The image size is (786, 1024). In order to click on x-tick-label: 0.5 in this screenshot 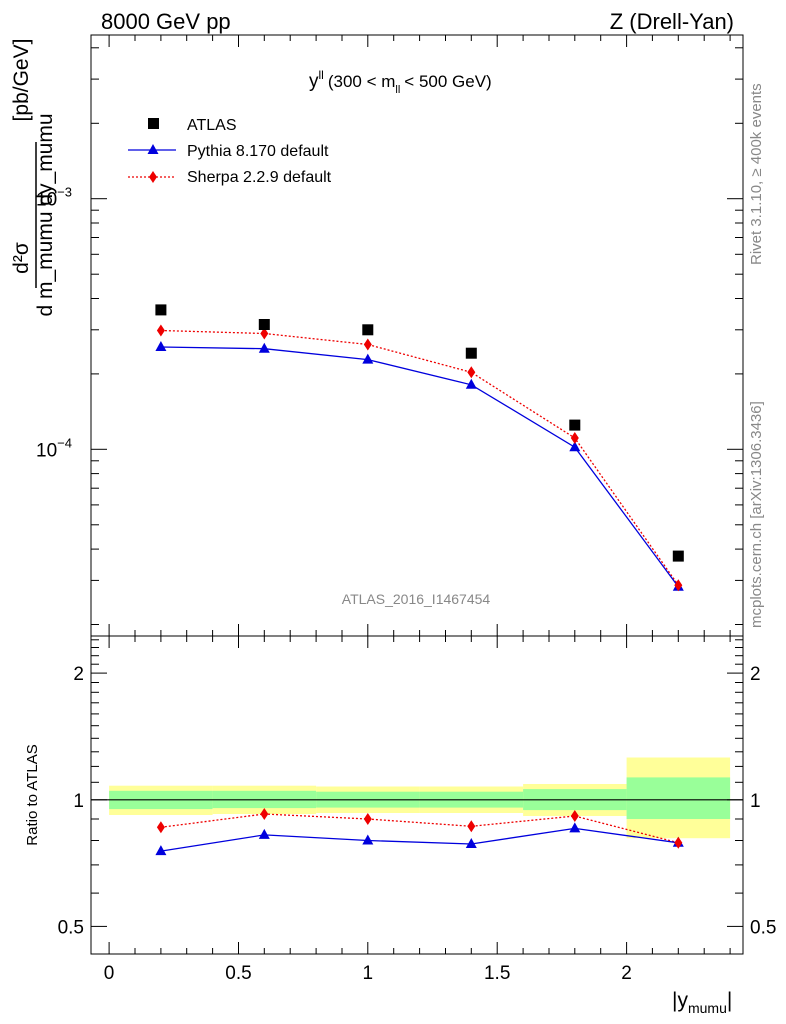, I will do `click(238, 973)`.